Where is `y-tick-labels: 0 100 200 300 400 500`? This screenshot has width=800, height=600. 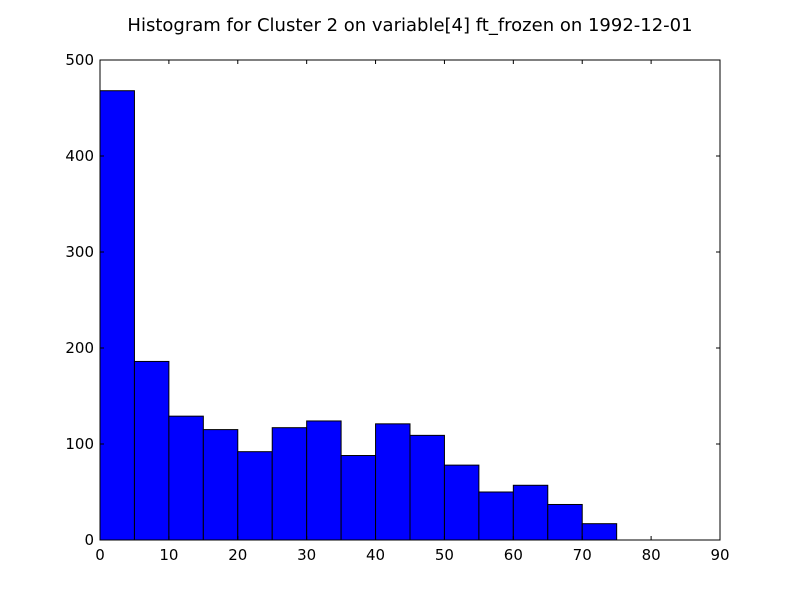
y-tick-labels: 0 100 200 300 400 500 is located at coordinates (79, 300).